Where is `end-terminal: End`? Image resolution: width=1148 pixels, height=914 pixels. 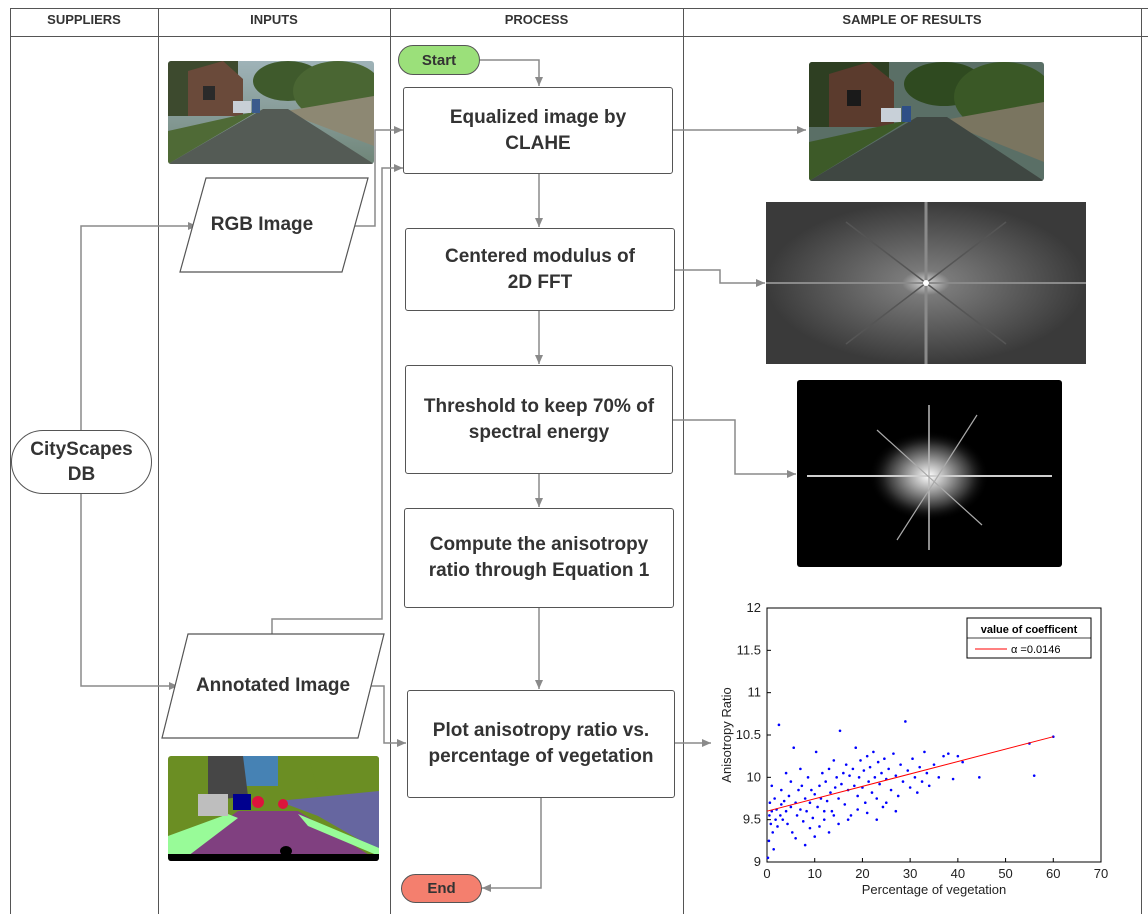 end-terminal: End is located at coordinates (441, 888).